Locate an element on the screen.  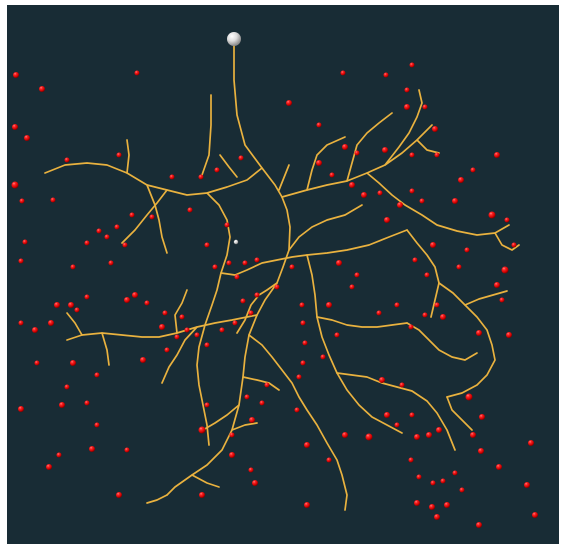
secondary-marker is located at coordinates (236, 242).